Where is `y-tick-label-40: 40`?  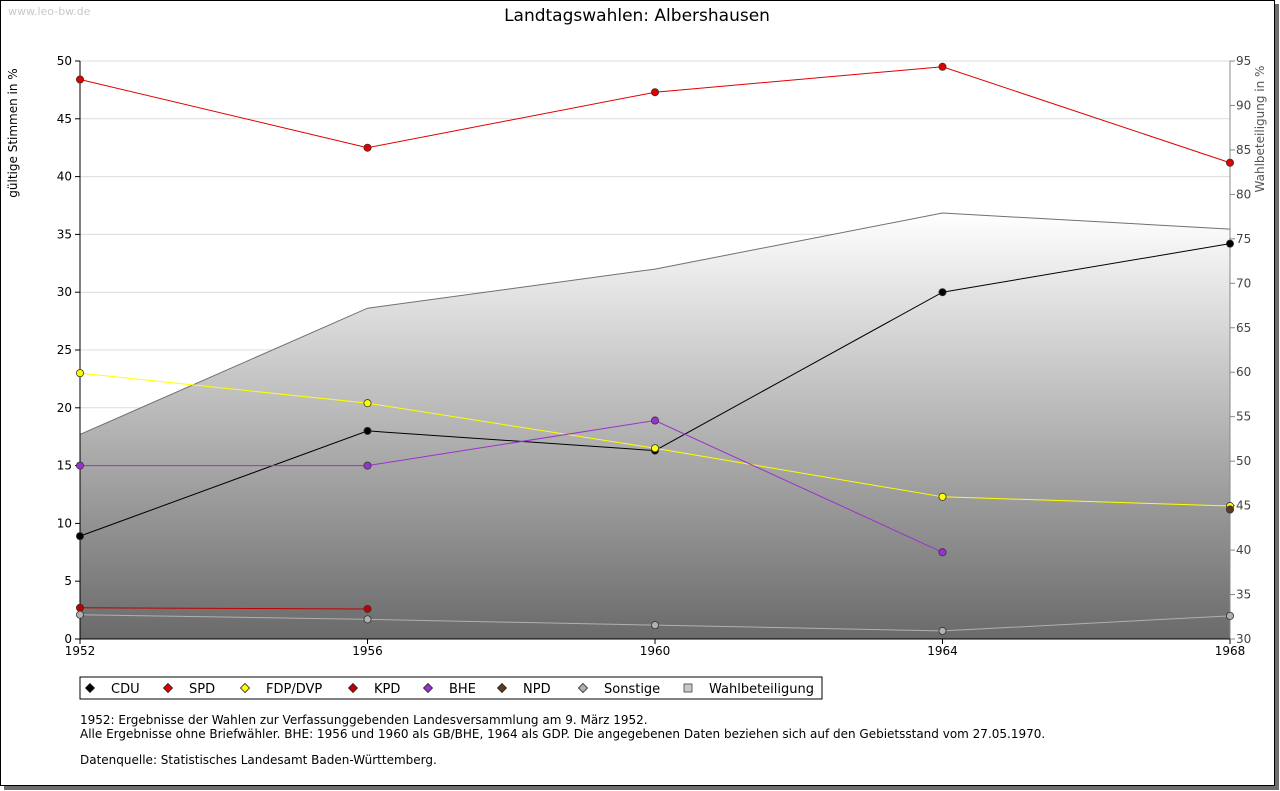 y-tick-label-40: 40 is located at coordinates (64, 177).